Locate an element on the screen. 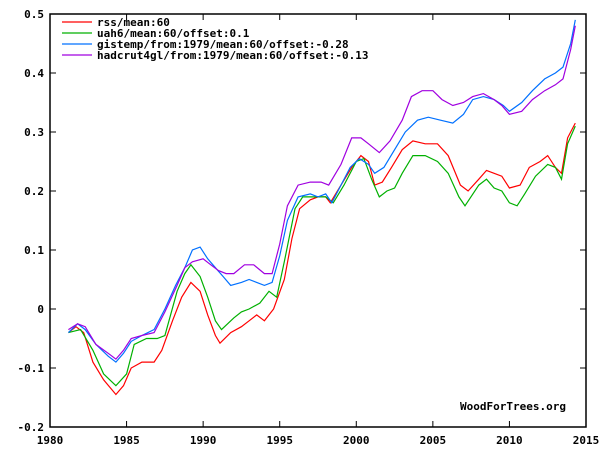 The height and width of the screenshot is (450, 600). legend-label: gistemp/from:1979/mean:60/offset:-0.28 is located at coordinates (223, 44).